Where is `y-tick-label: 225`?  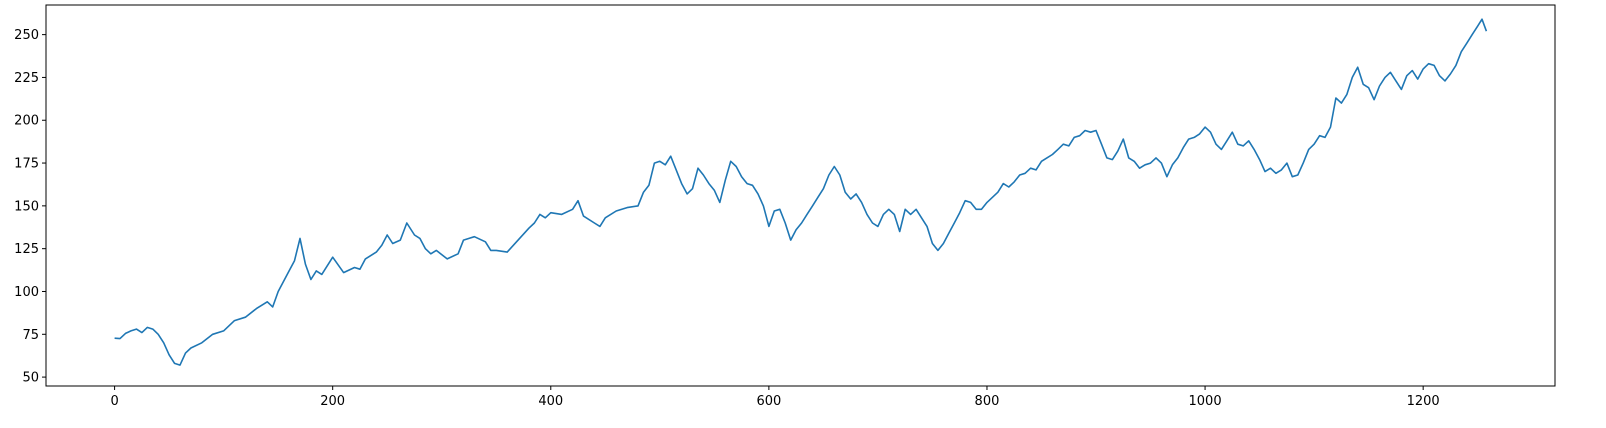
y-tick-label: 225 is located at coordinates (26, 78).